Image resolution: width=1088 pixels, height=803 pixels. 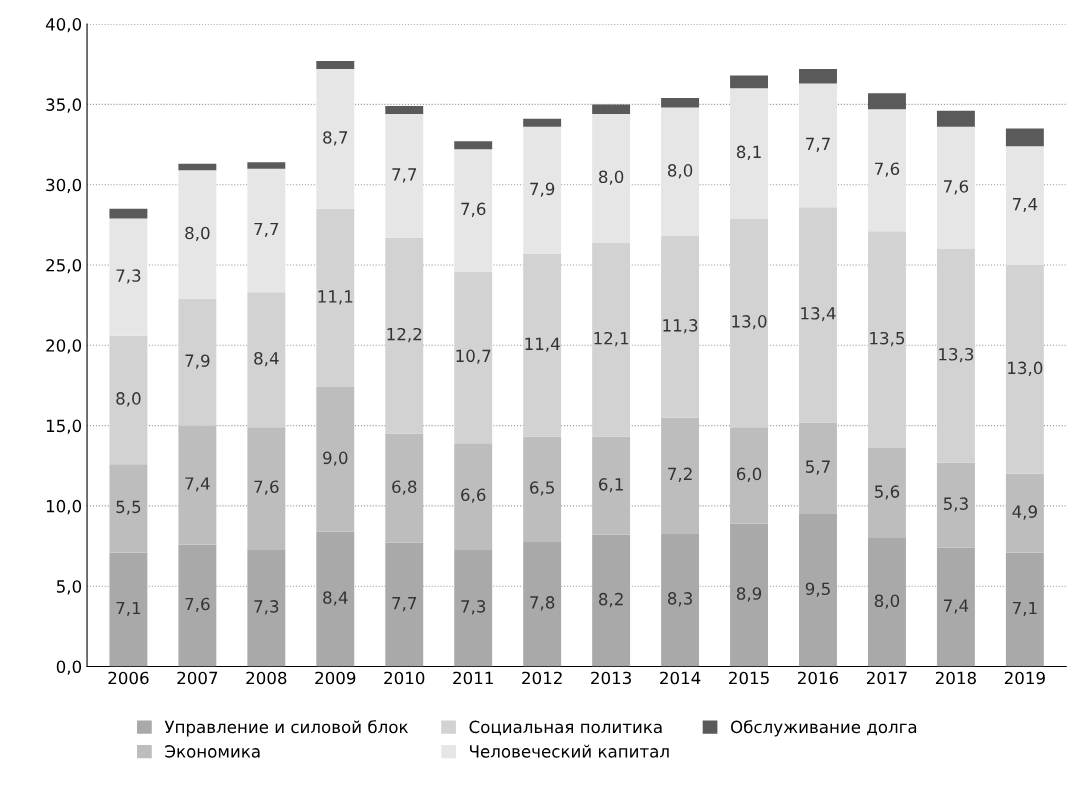 I want to click on legend-label: Управление и силовой блок, so click(x=286, y=728).